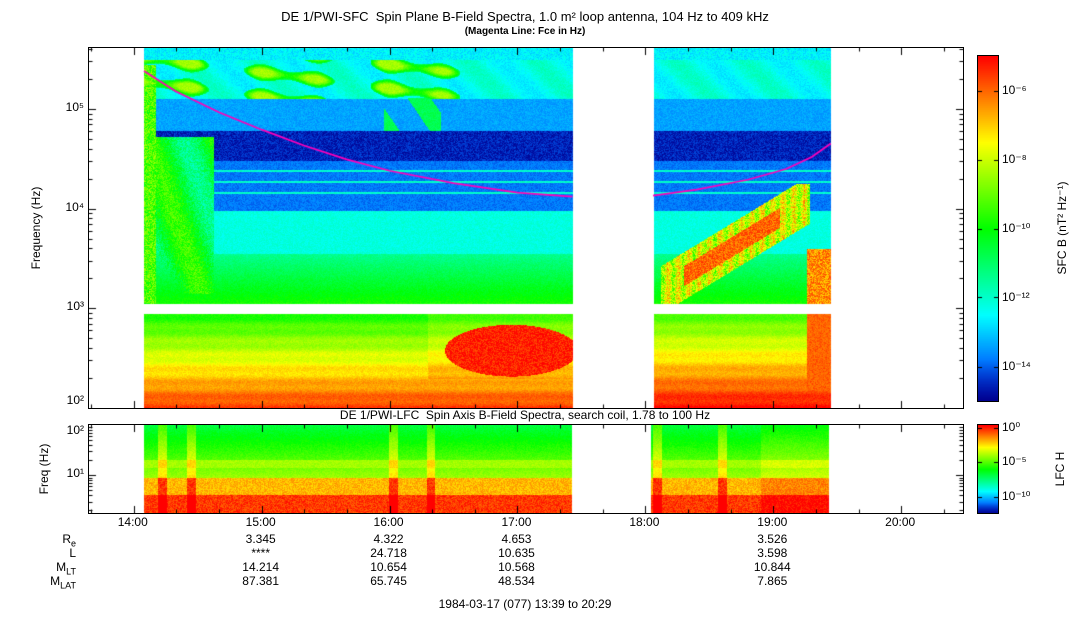 Image resolution: width=1083 pixels, height=620 pixels. Describe the element at coordinates (388, 539) in the screenshot. I see `ephemeris-value: 4.322` at that location.